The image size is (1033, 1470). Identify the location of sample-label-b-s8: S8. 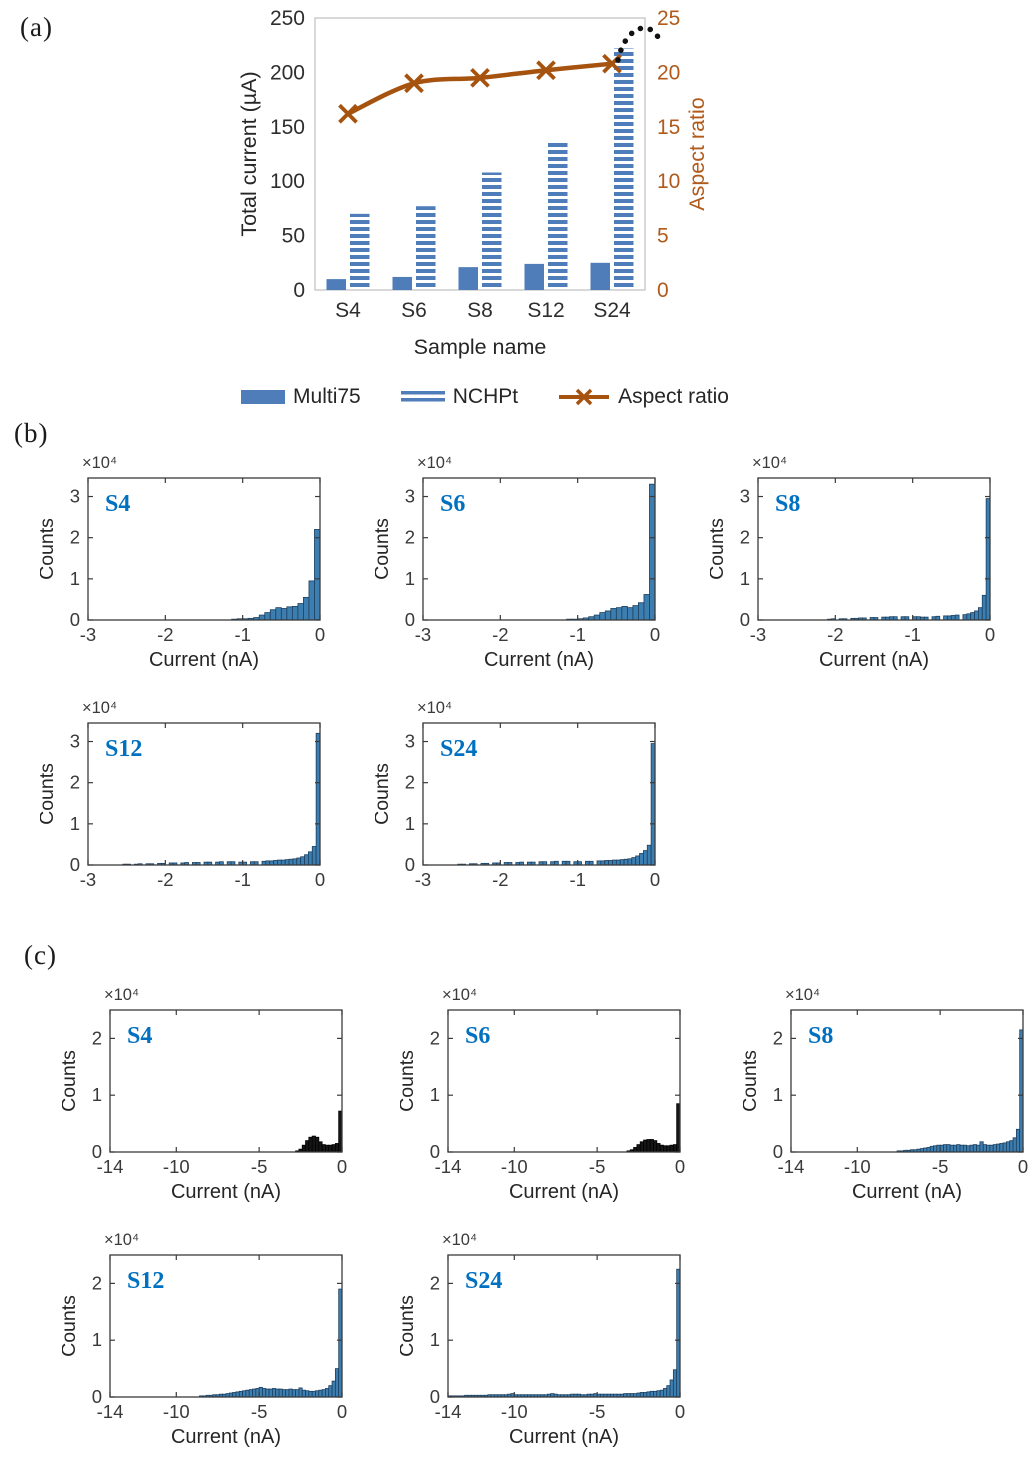
(787, 504).